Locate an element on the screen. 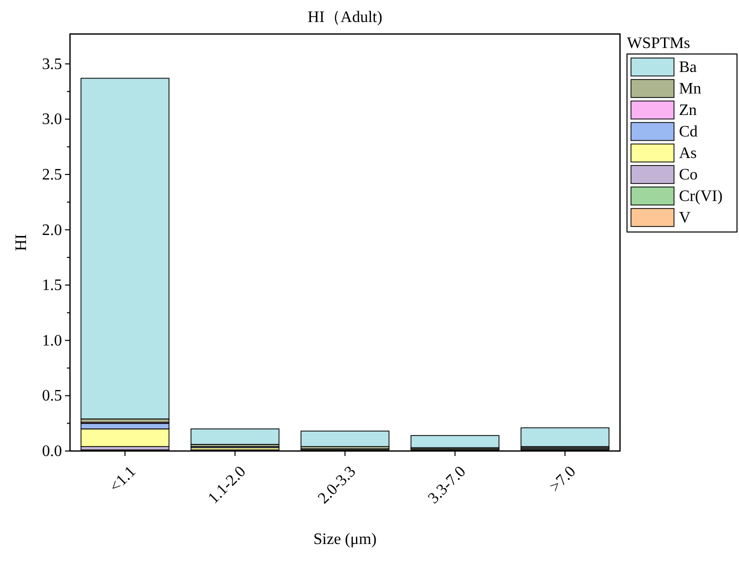  legend-label: V is located at coordinates (685, 218).